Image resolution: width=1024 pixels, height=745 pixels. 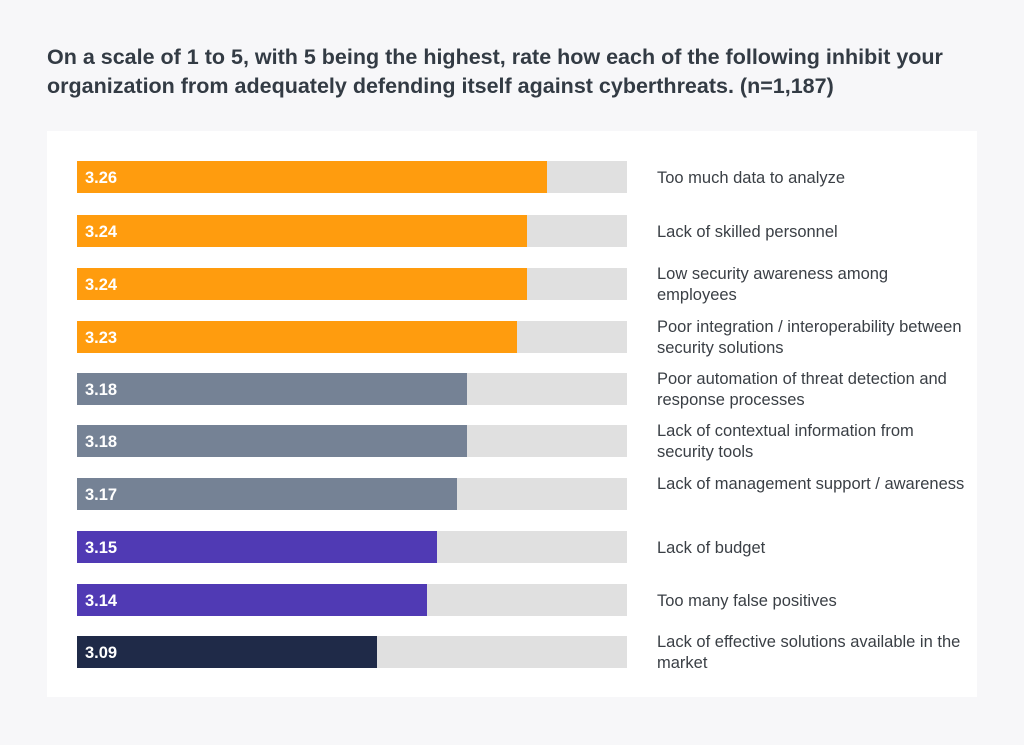 I want to click on data-label: 3.23, so click(x=101, y=338).